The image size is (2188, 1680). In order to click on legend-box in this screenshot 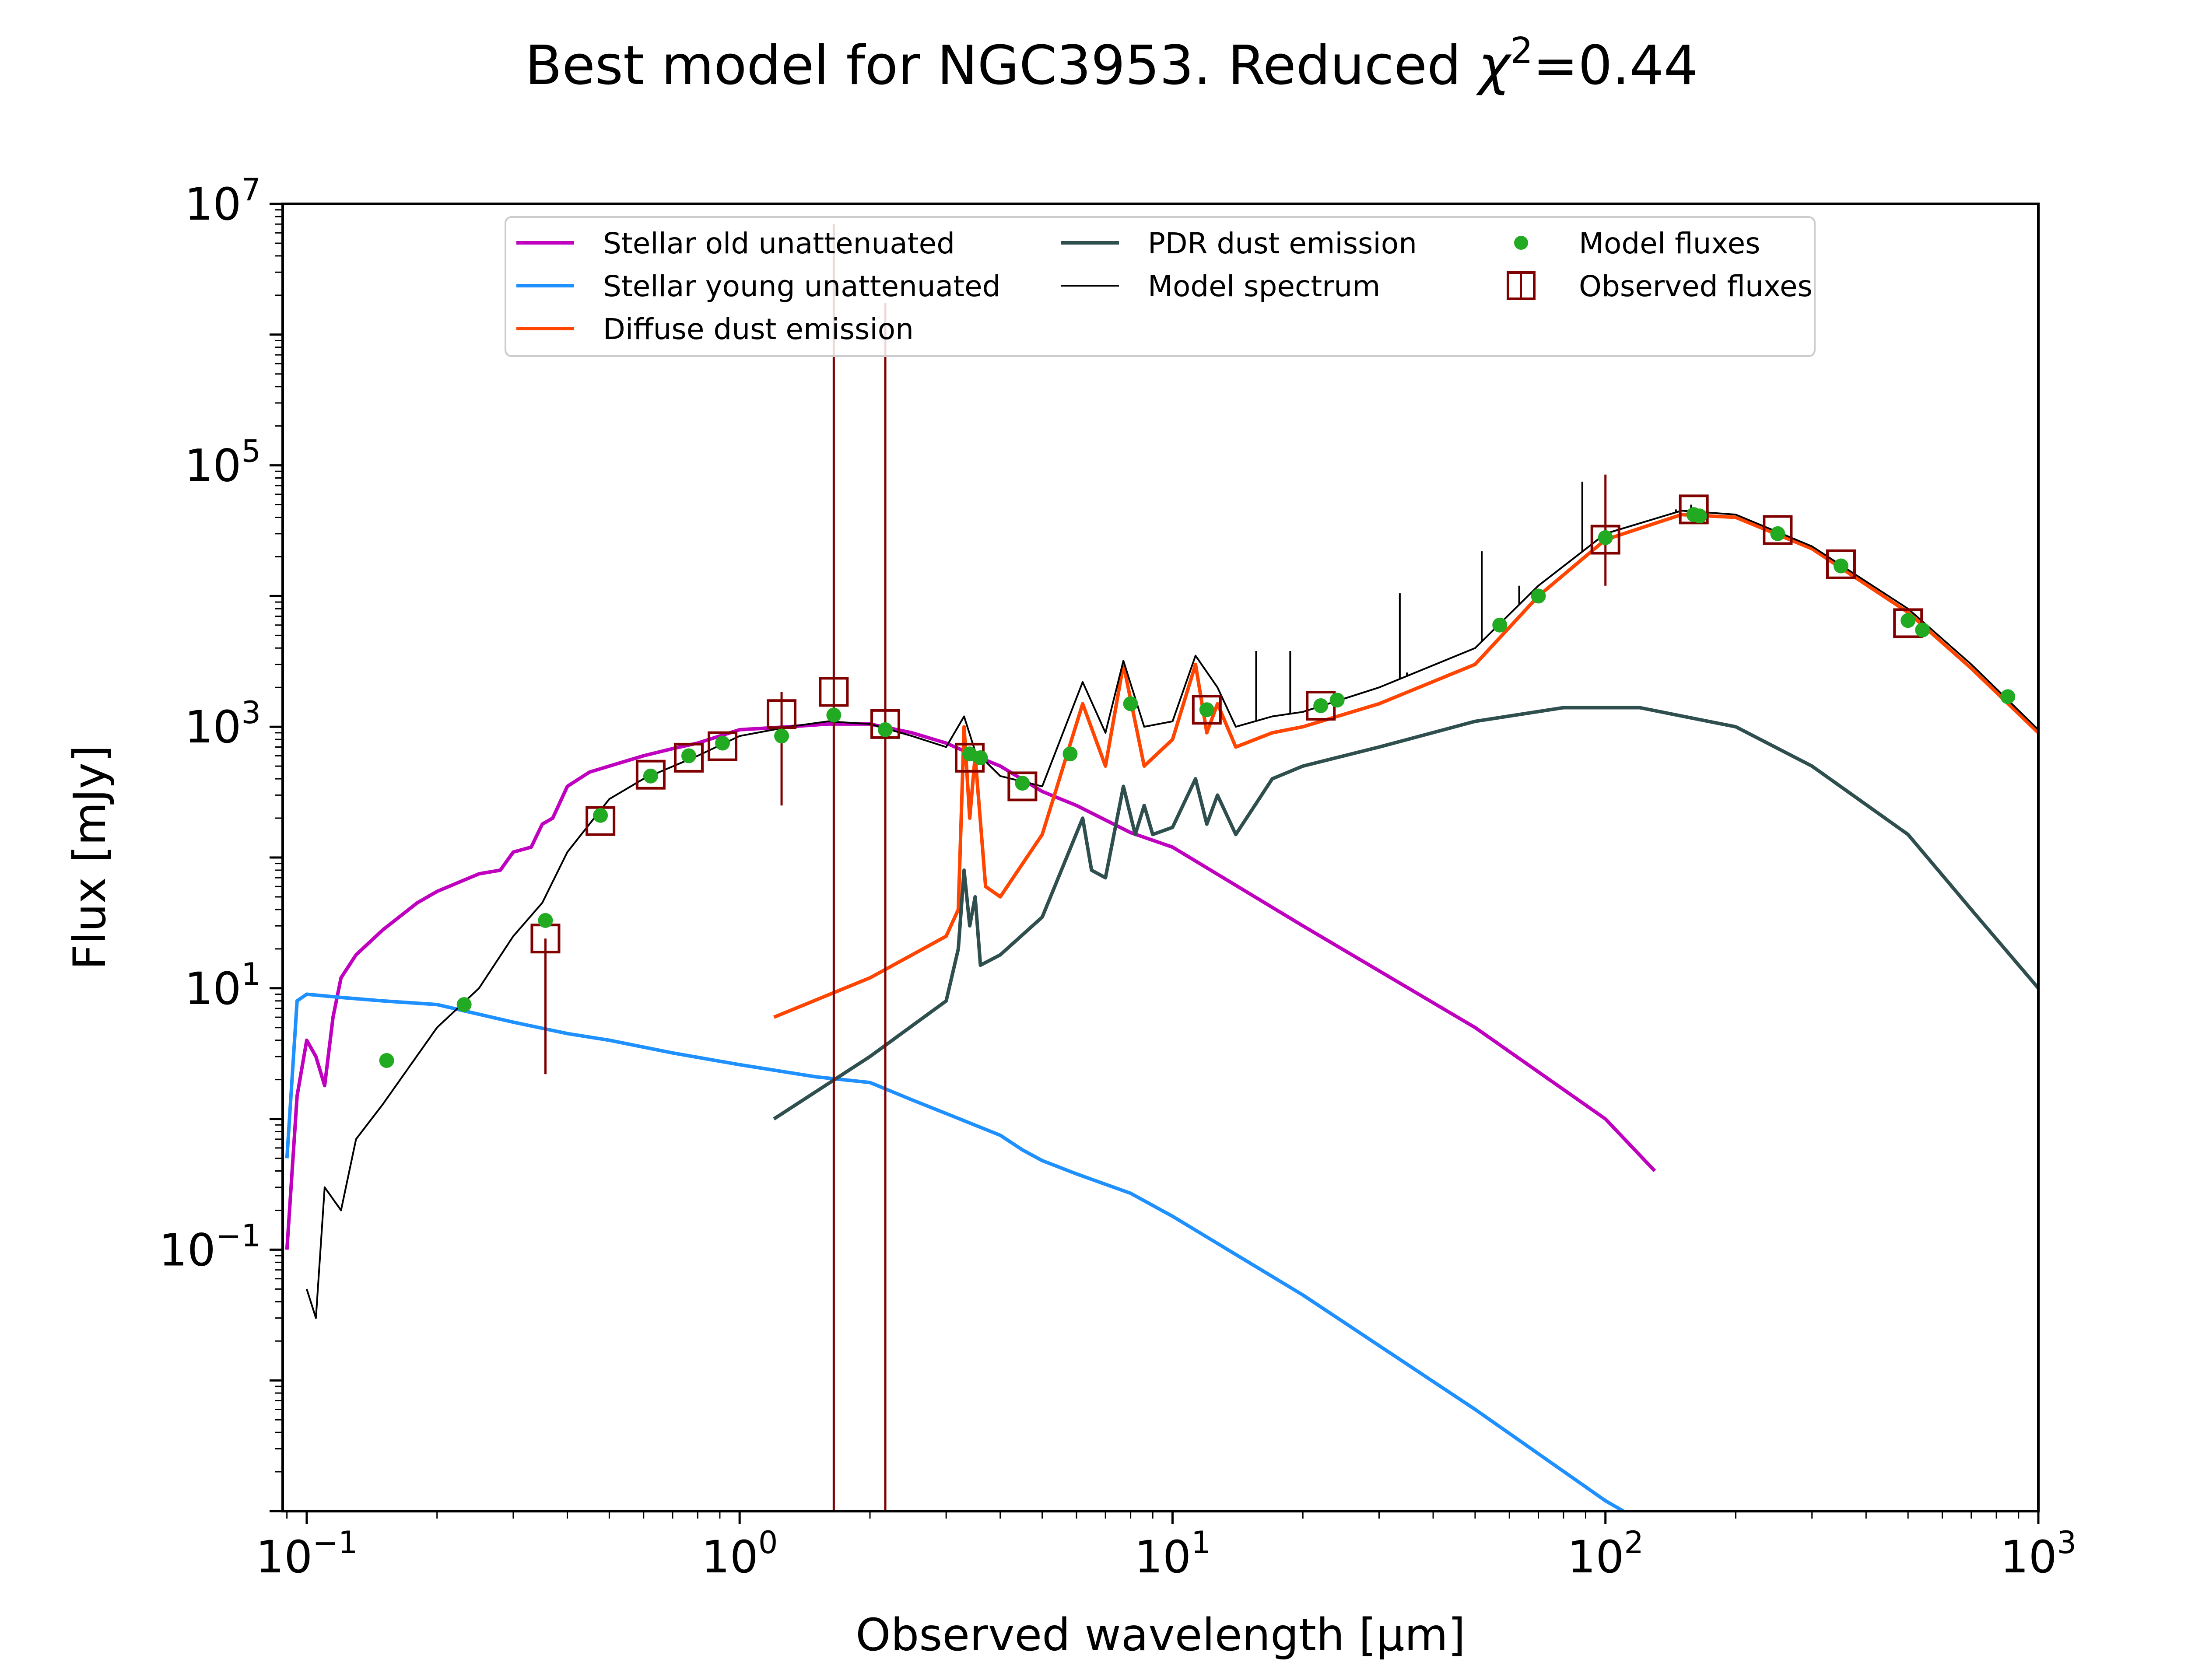, I will do `click(1161, 286)`.